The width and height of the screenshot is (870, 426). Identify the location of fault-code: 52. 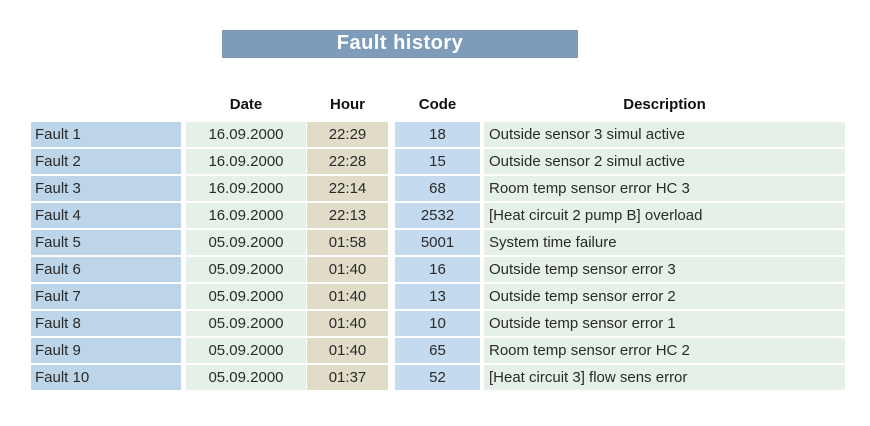
(437, 377).